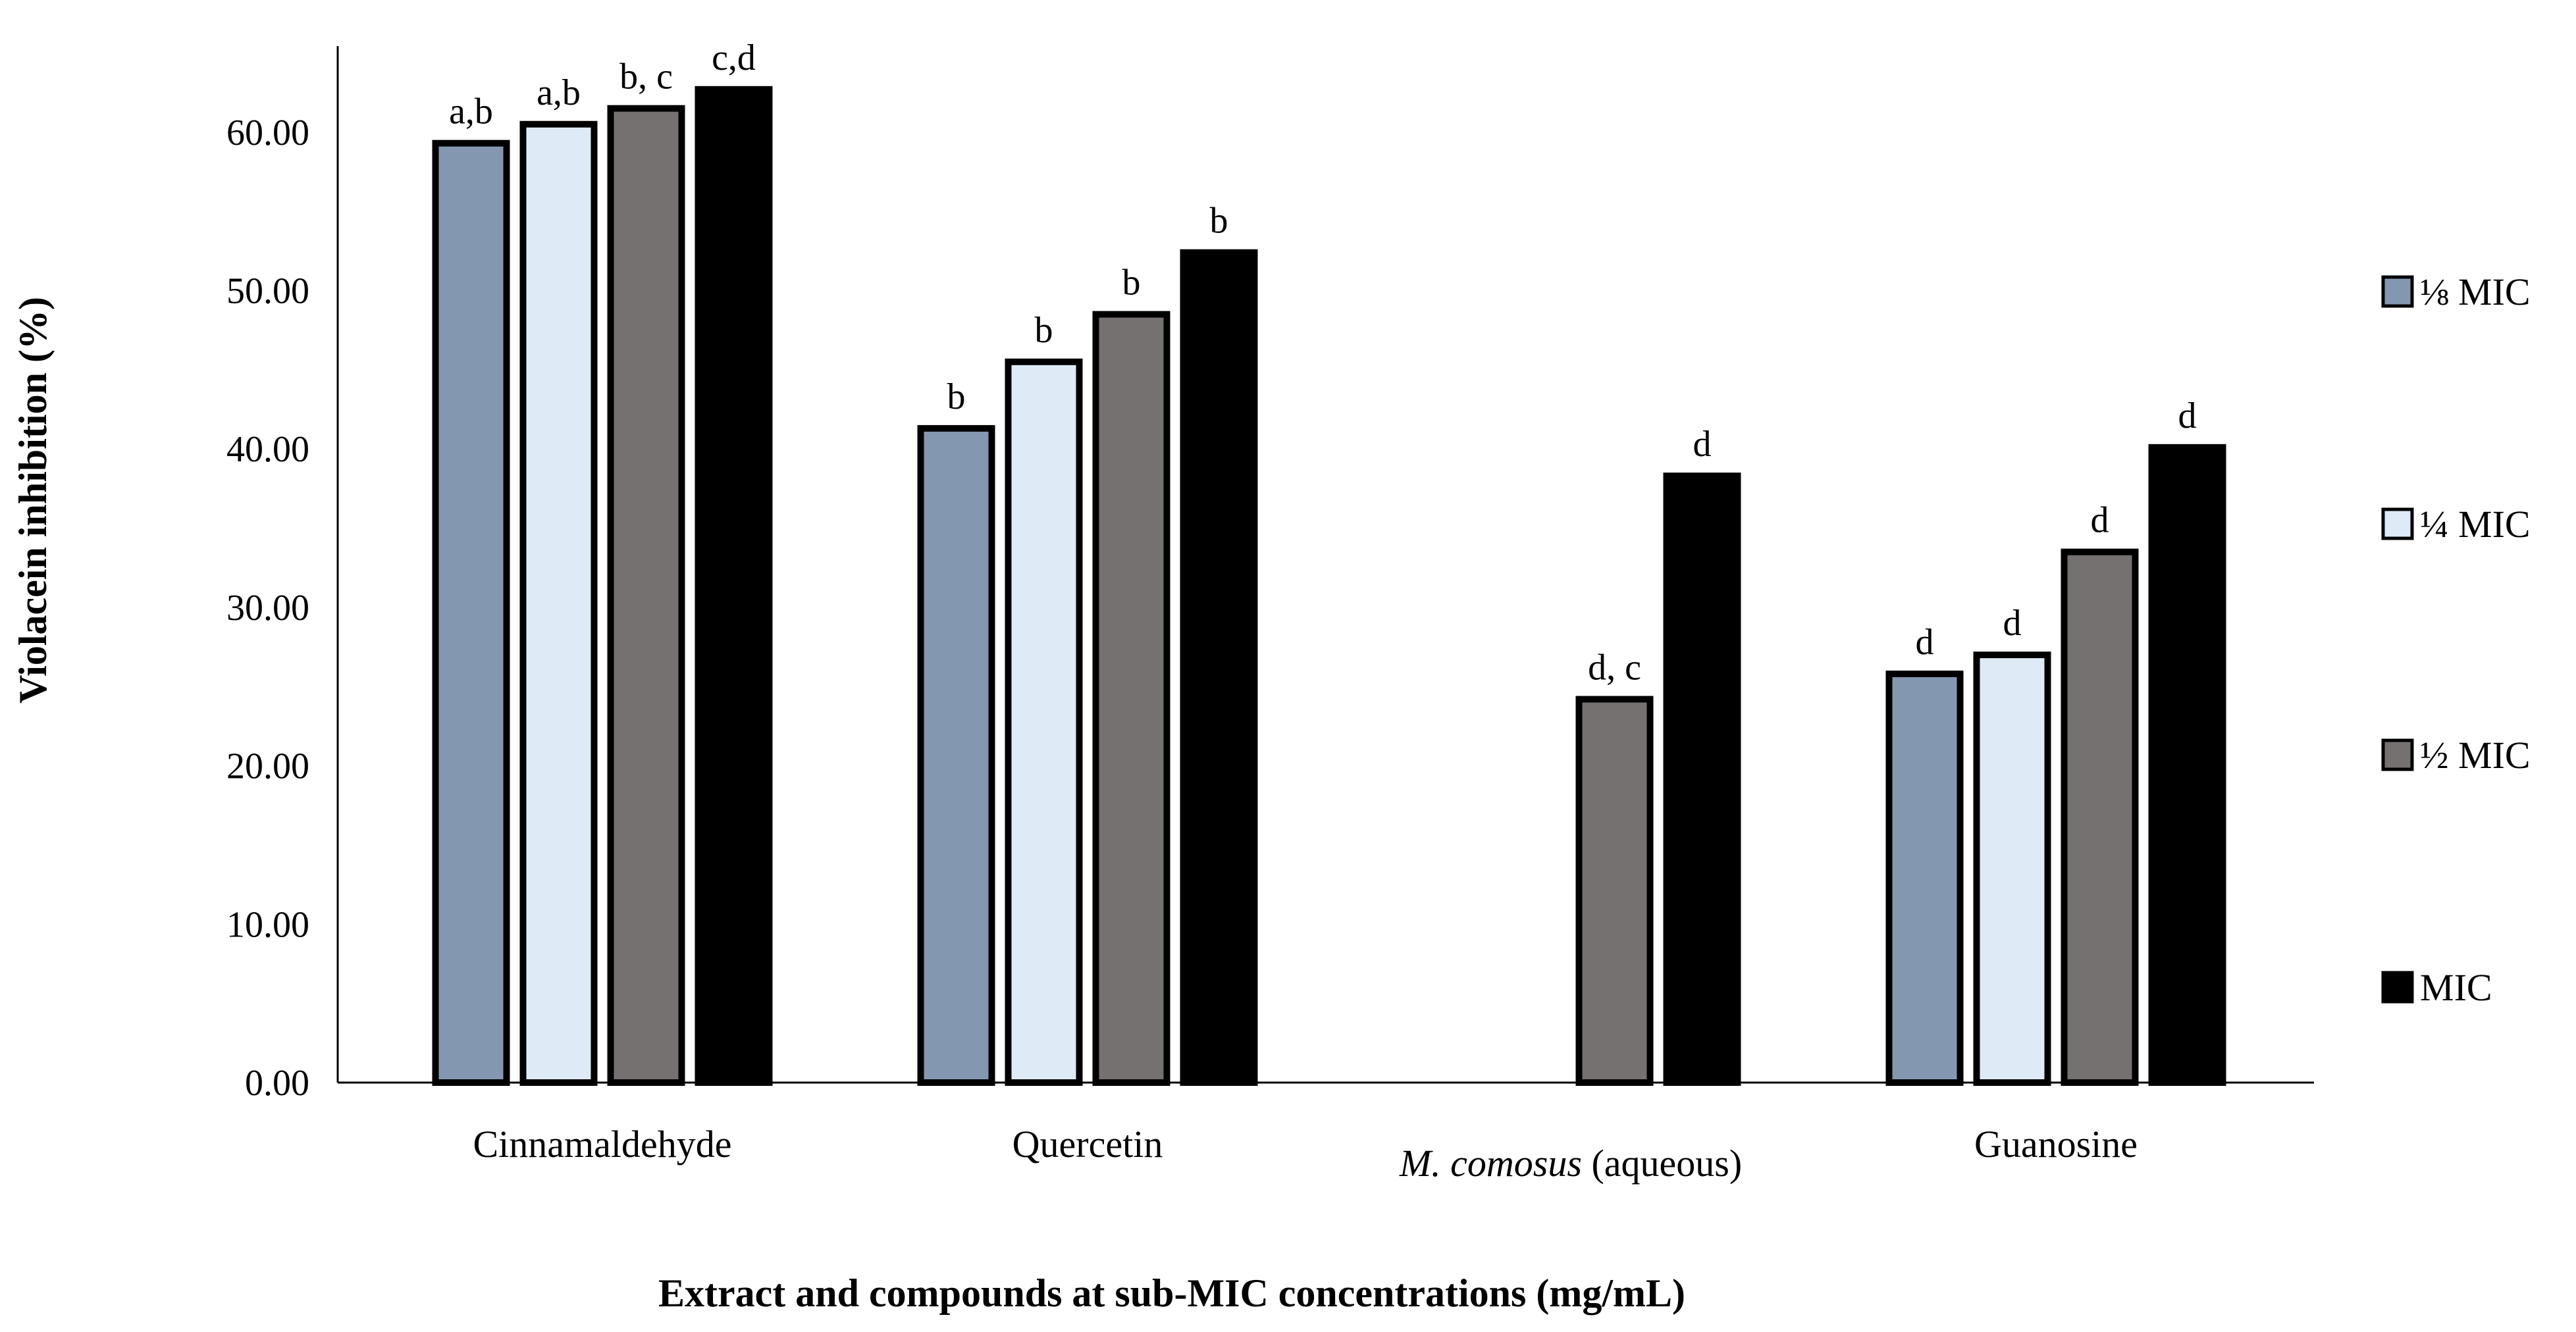 This screenshot has width=2576, height=1332. I want to click on y-tick-label: 60.00, so click(267, 133).